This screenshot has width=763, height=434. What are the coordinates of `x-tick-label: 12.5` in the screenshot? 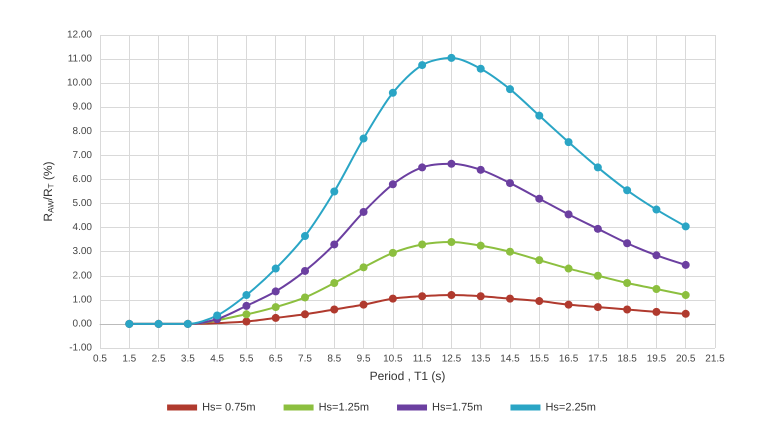 It's located at (452, 359).